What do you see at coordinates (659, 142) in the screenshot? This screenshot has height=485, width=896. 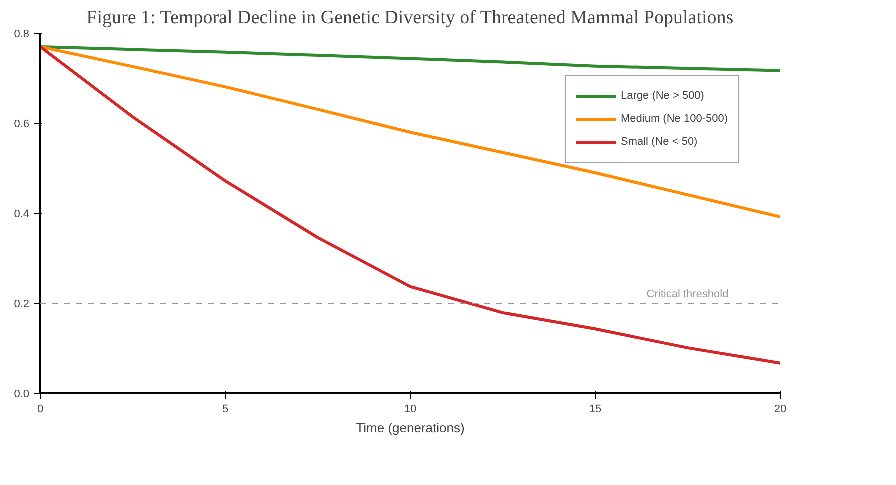 I see `legend-label: Small (Ne < 50)` at bounding box center [659, 142].